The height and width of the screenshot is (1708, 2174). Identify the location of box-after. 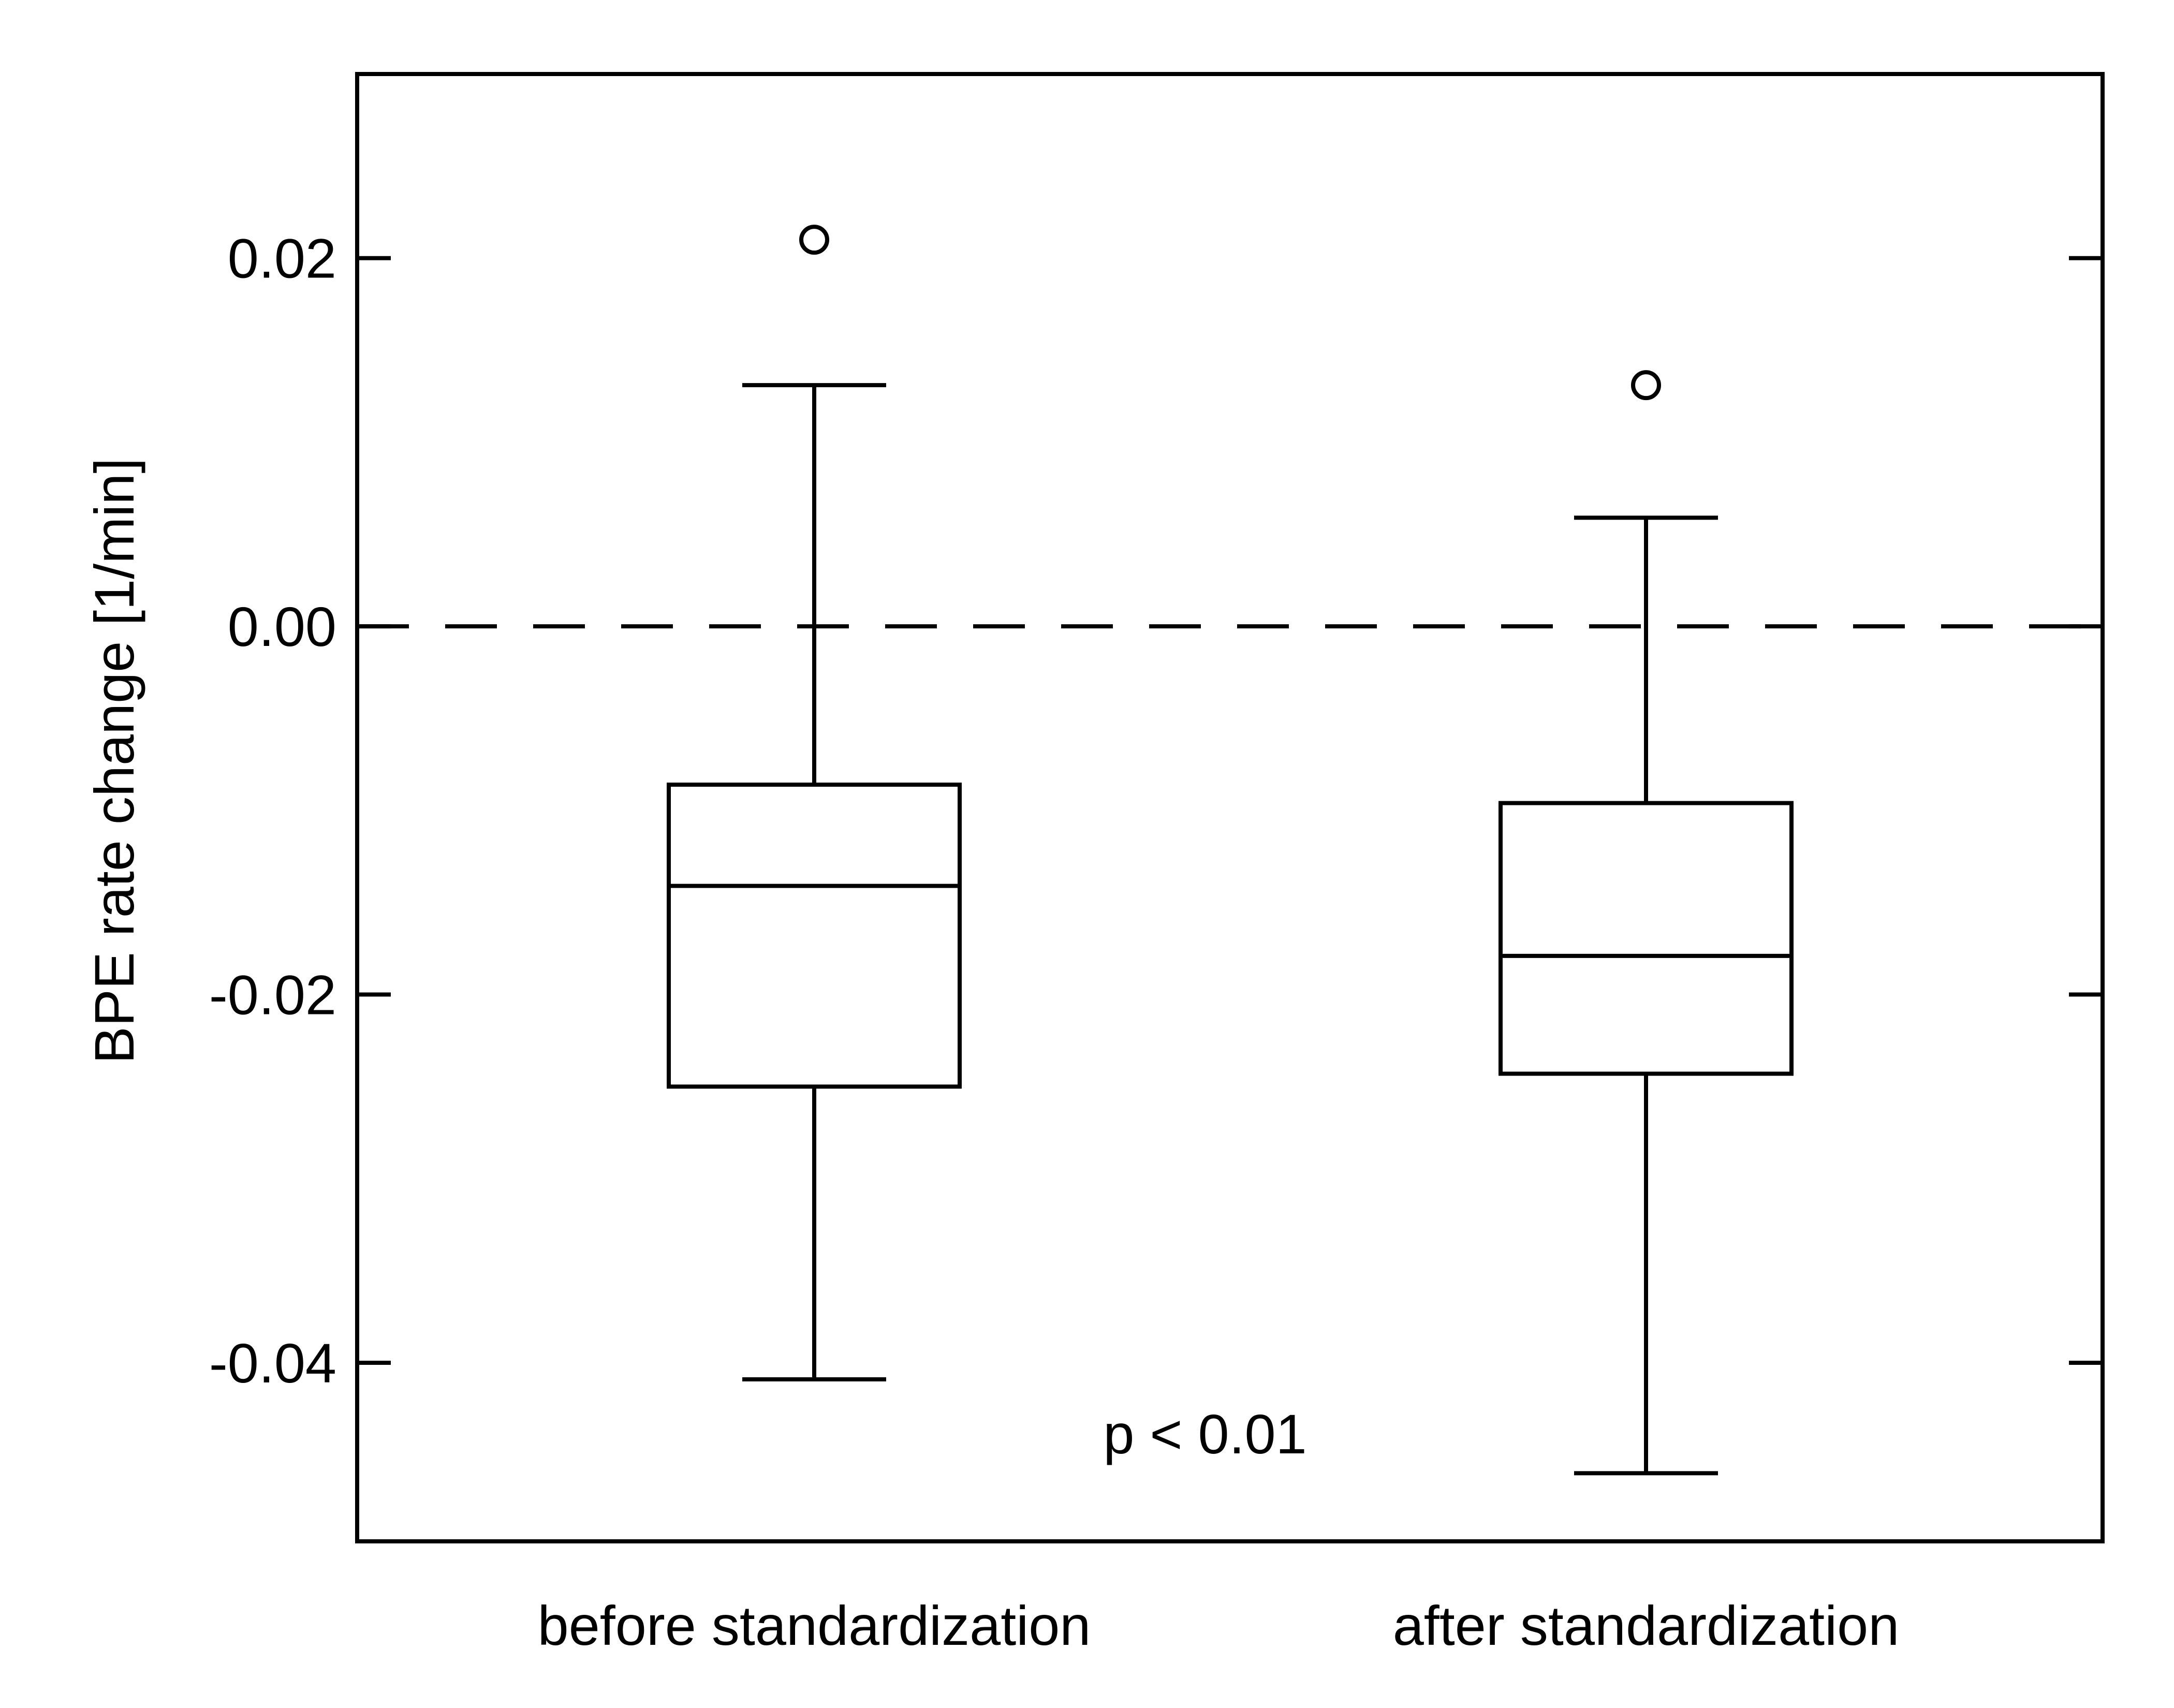
(1646, 923).